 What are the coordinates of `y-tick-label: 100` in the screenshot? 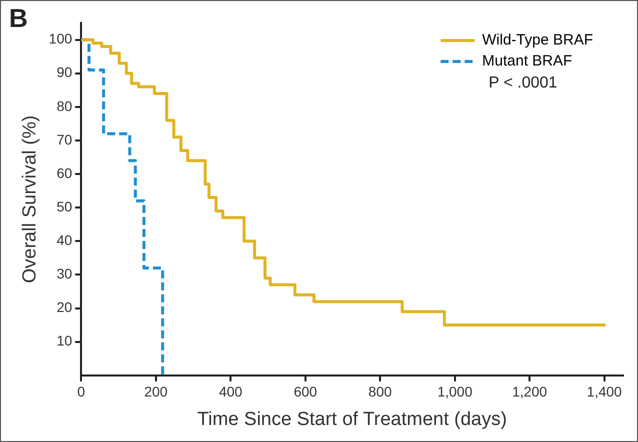 It's located at (60, 38).